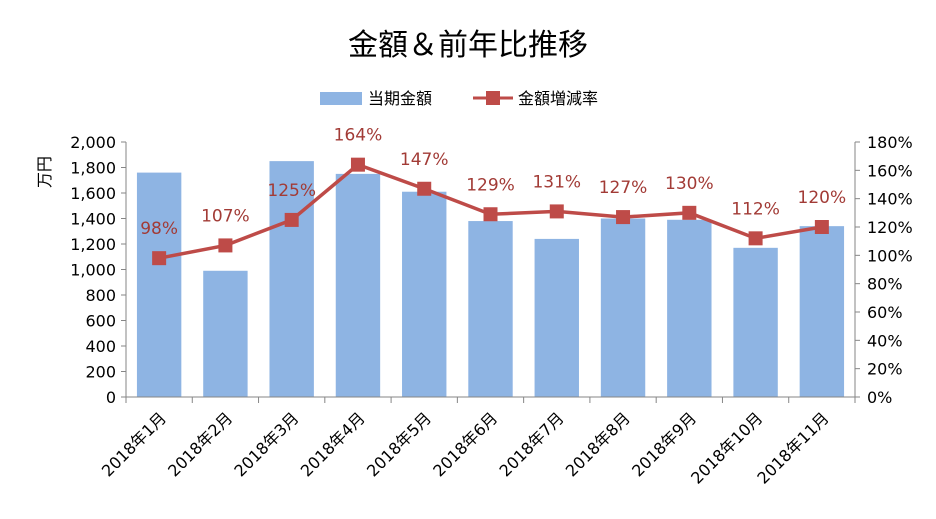  Describe the element at coordinates (532, 444) in the screenshot. I see `x-tick-label: 2018年7月` at that location.